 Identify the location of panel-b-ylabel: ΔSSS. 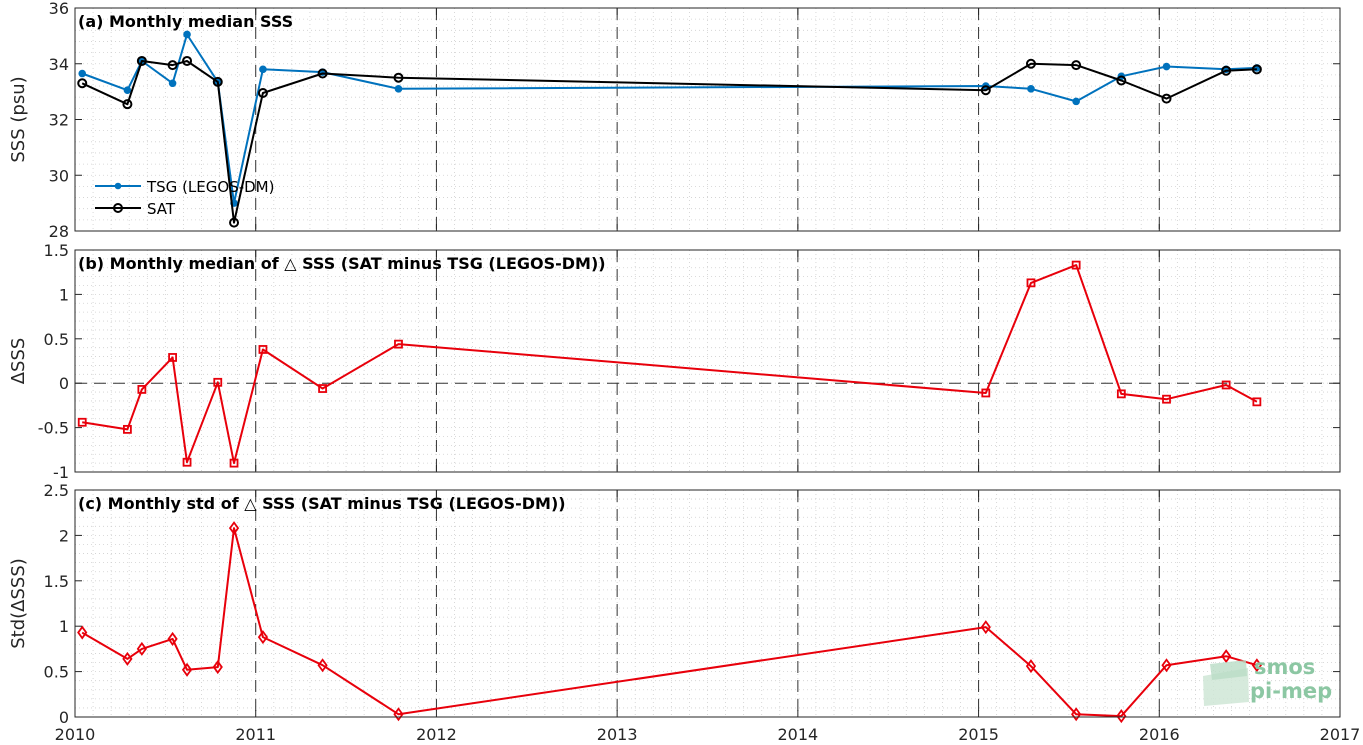
(18, 361).